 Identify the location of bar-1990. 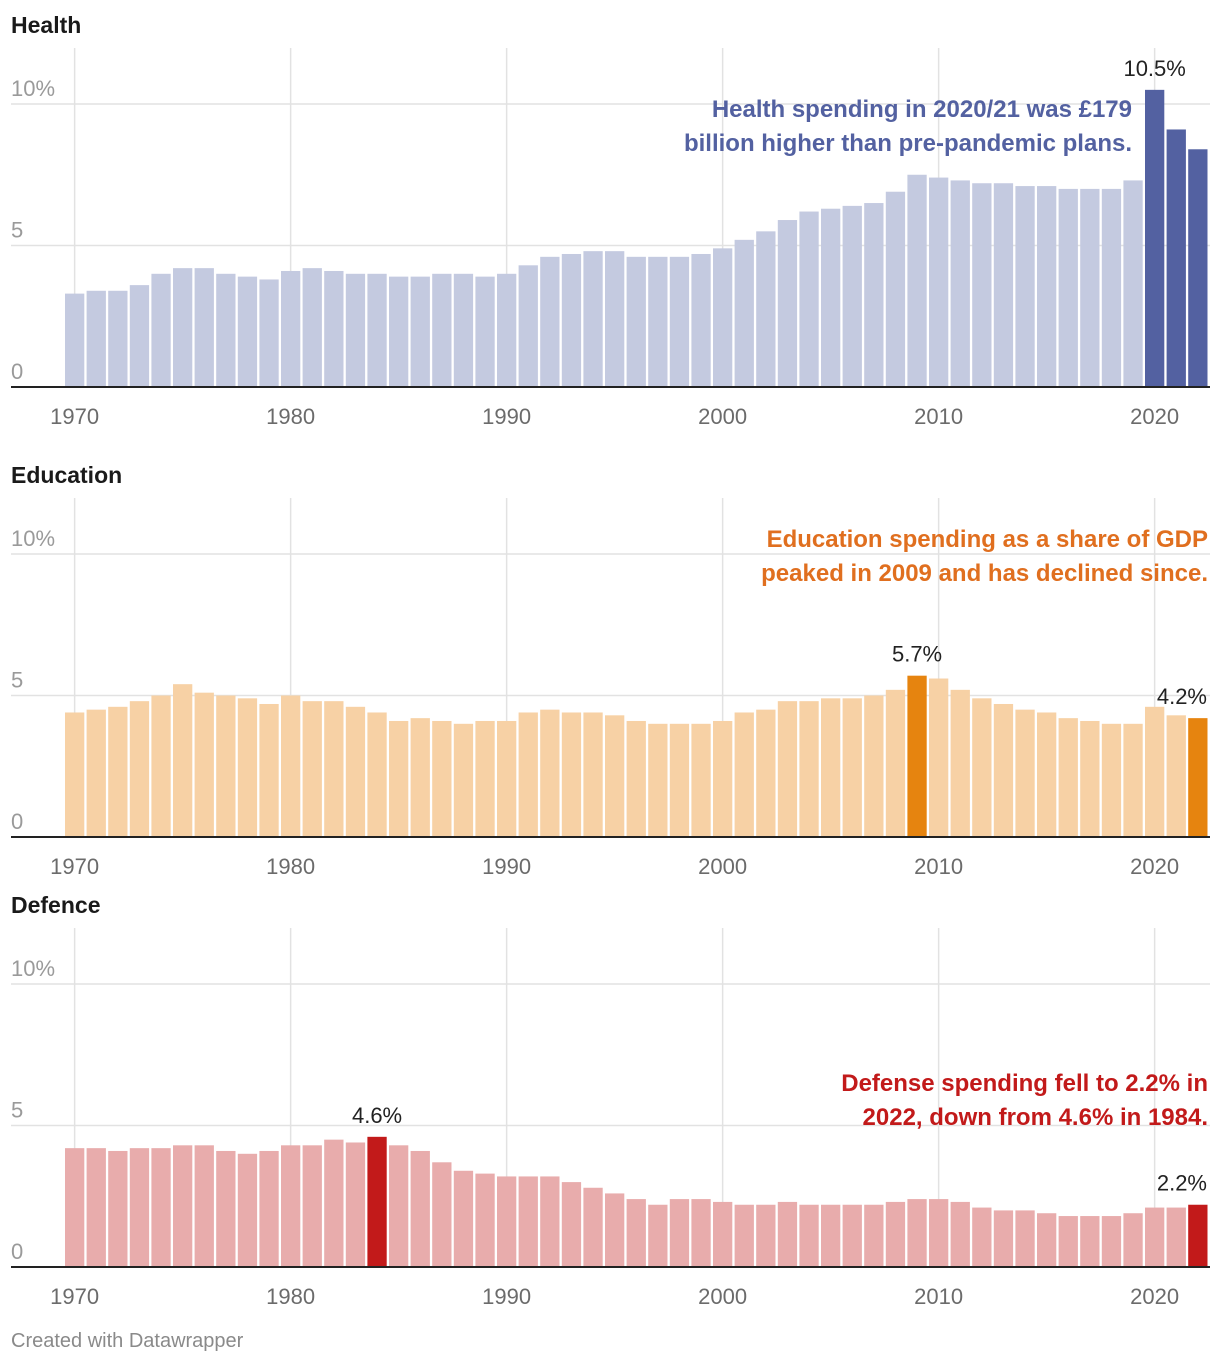
(507, 330).